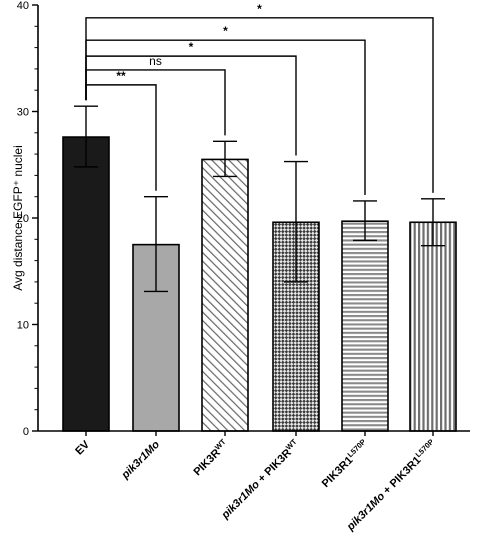  What do you see at coordinates (338, 472) in the screenshot?
I see `label-main: PIK3R1` at bounding box center [338, 472].